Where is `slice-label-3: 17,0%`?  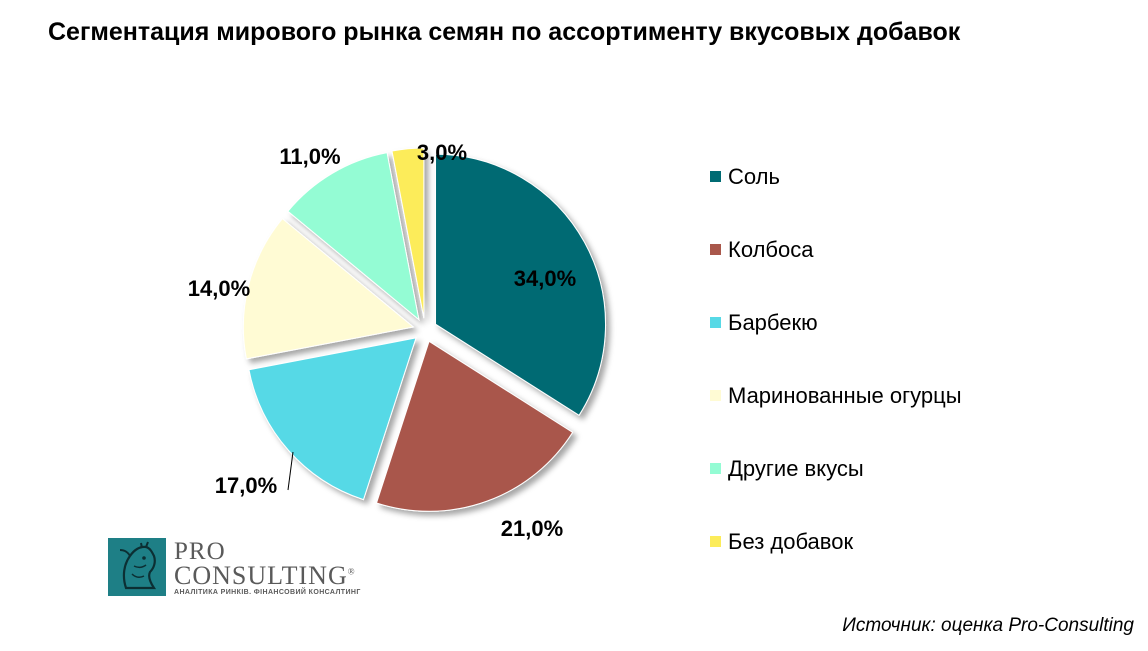
slice-label-3: 17,0% is located at coordinates (246, 485).